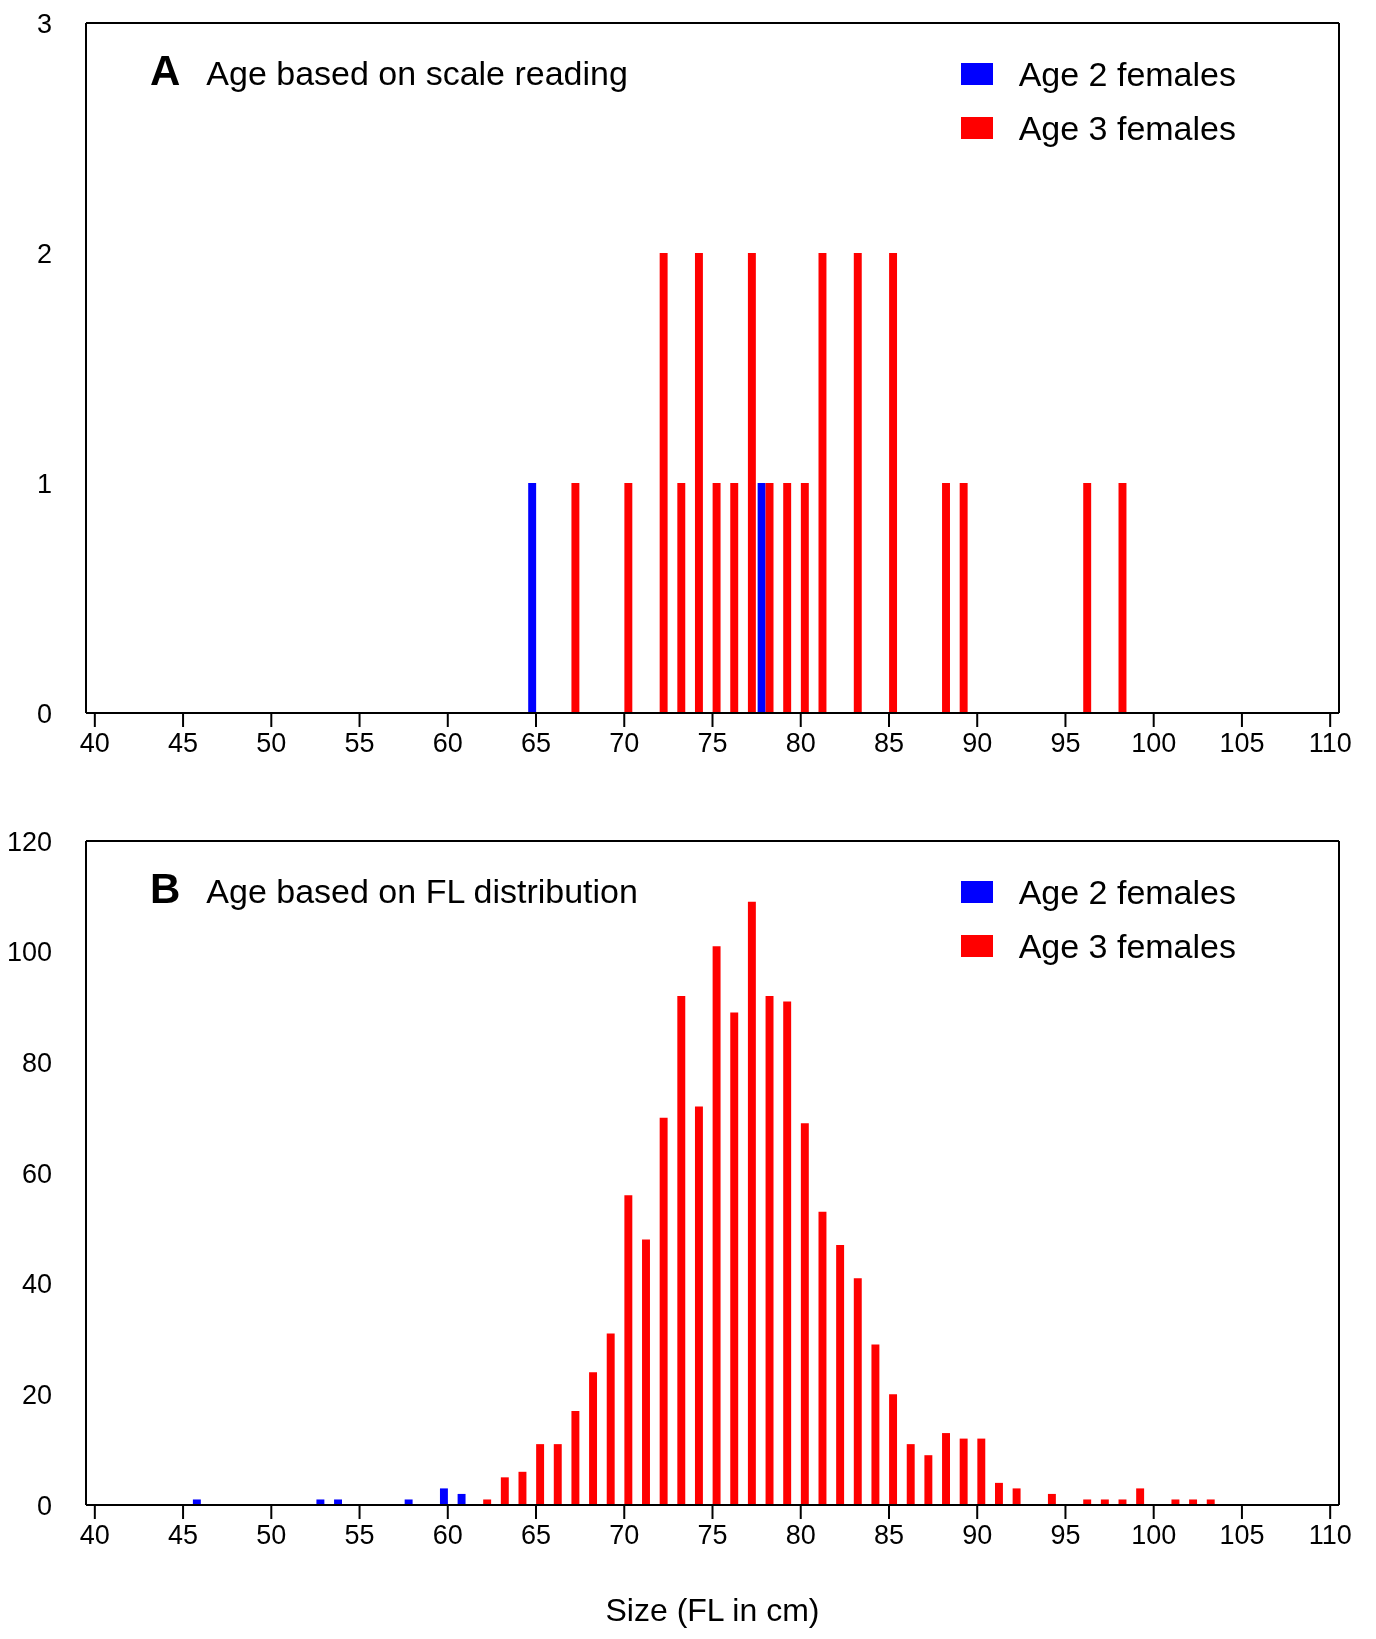 This screenshot has width=1376, height=1639. I want to click on x-axis-title: Size (FL in cm), so click(712, 1610).